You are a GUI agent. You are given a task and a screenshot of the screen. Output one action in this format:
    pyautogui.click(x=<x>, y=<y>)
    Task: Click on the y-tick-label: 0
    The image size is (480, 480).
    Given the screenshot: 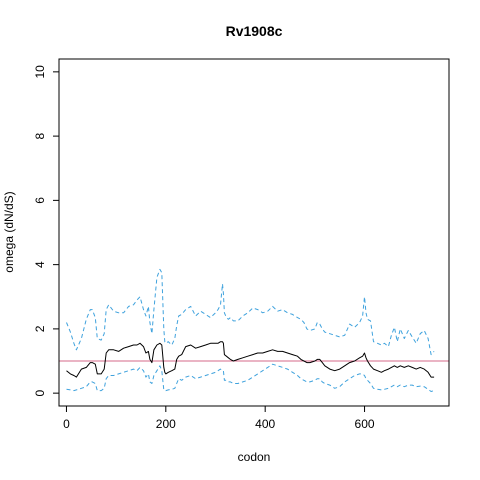 What is the action you would take?
    pyautogui.click(x=40, y=392)
    